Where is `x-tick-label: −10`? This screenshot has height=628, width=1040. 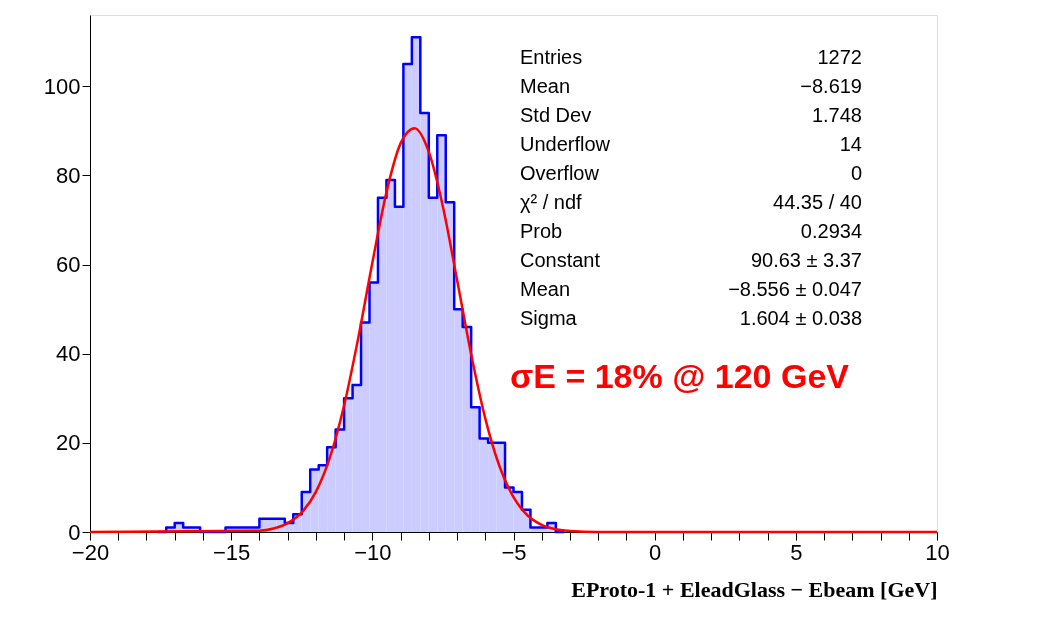 x-tick-label: −10 is located at coordinates (373, 552).